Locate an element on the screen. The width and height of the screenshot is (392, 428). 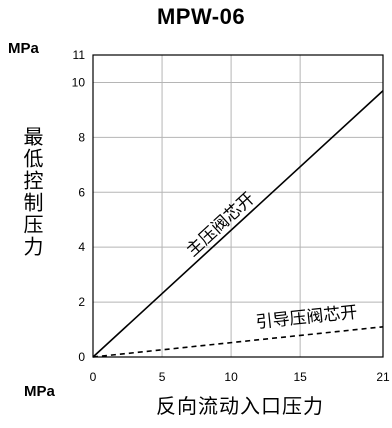
y-tick-label: 8 is located at coordinates (81, 137).